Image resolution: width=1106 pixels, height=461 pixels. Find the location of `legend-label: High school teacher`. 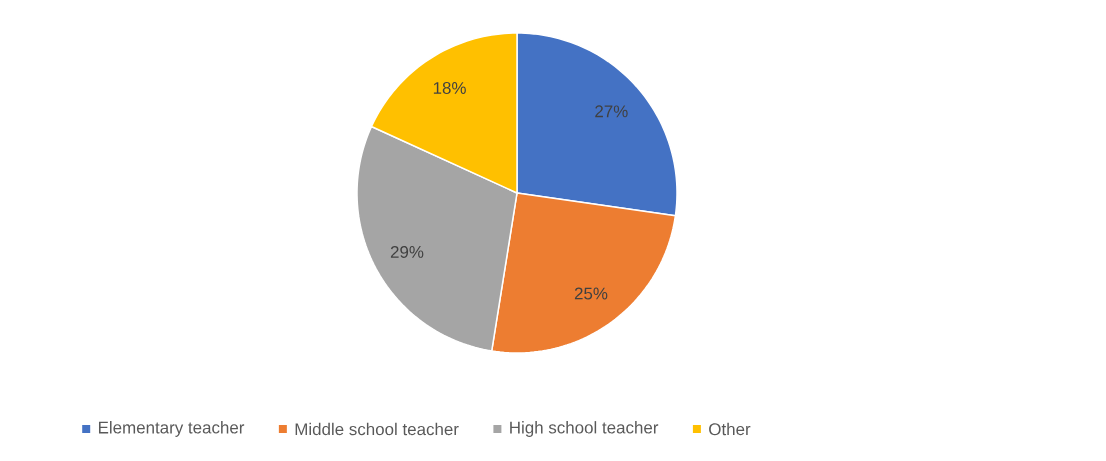

legend-label: High school teacher is located at coordinates (584, 429).